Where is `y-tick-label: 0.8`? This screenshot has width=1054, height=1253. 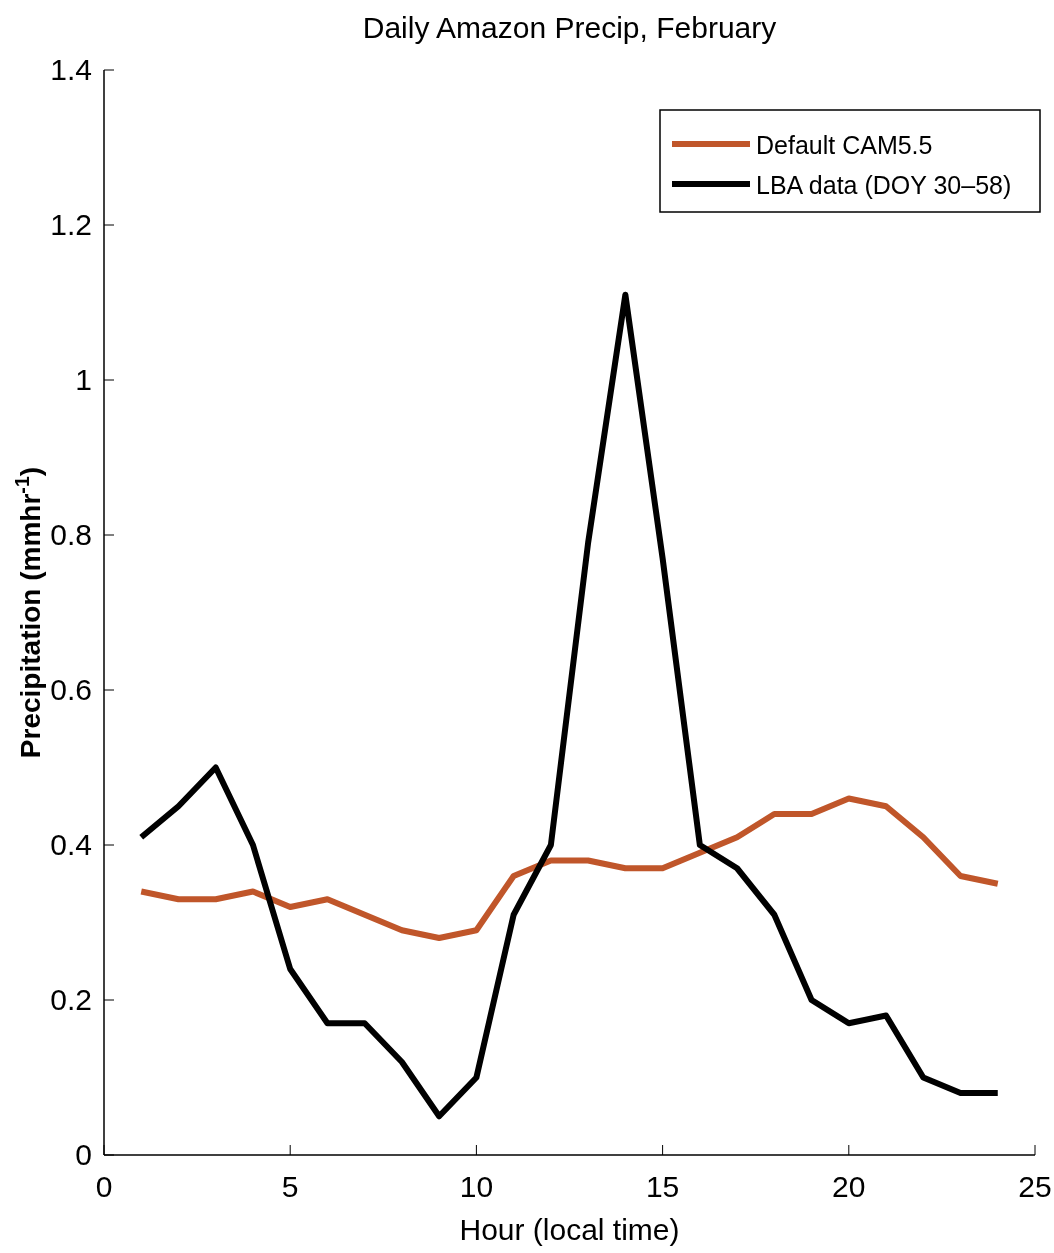
y-tick-label: 0.8 is located at coordinates (71, 534).